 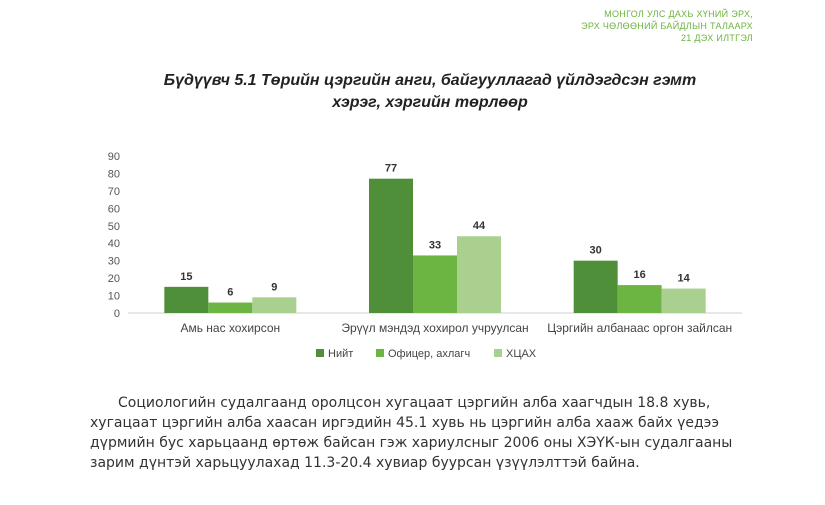 What do you see at coordinates (430, 102) in the screenshot?
I see `chart-title-line-2: хэрэг, хэргийн төрлөөр` at bounding box center [430, 102].